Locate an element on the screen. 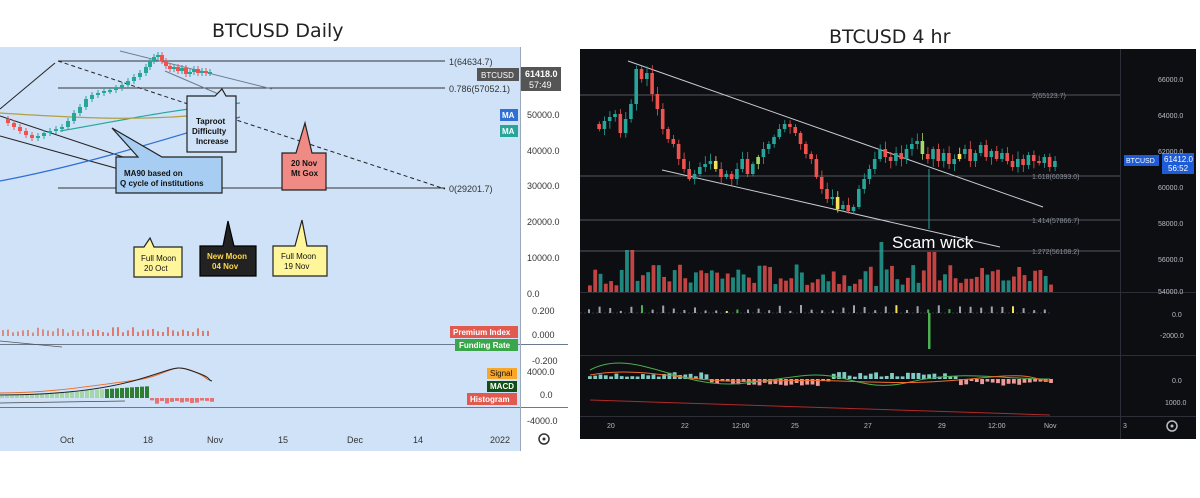  right-xtick: 3 is located at coordinates (1125, 426).